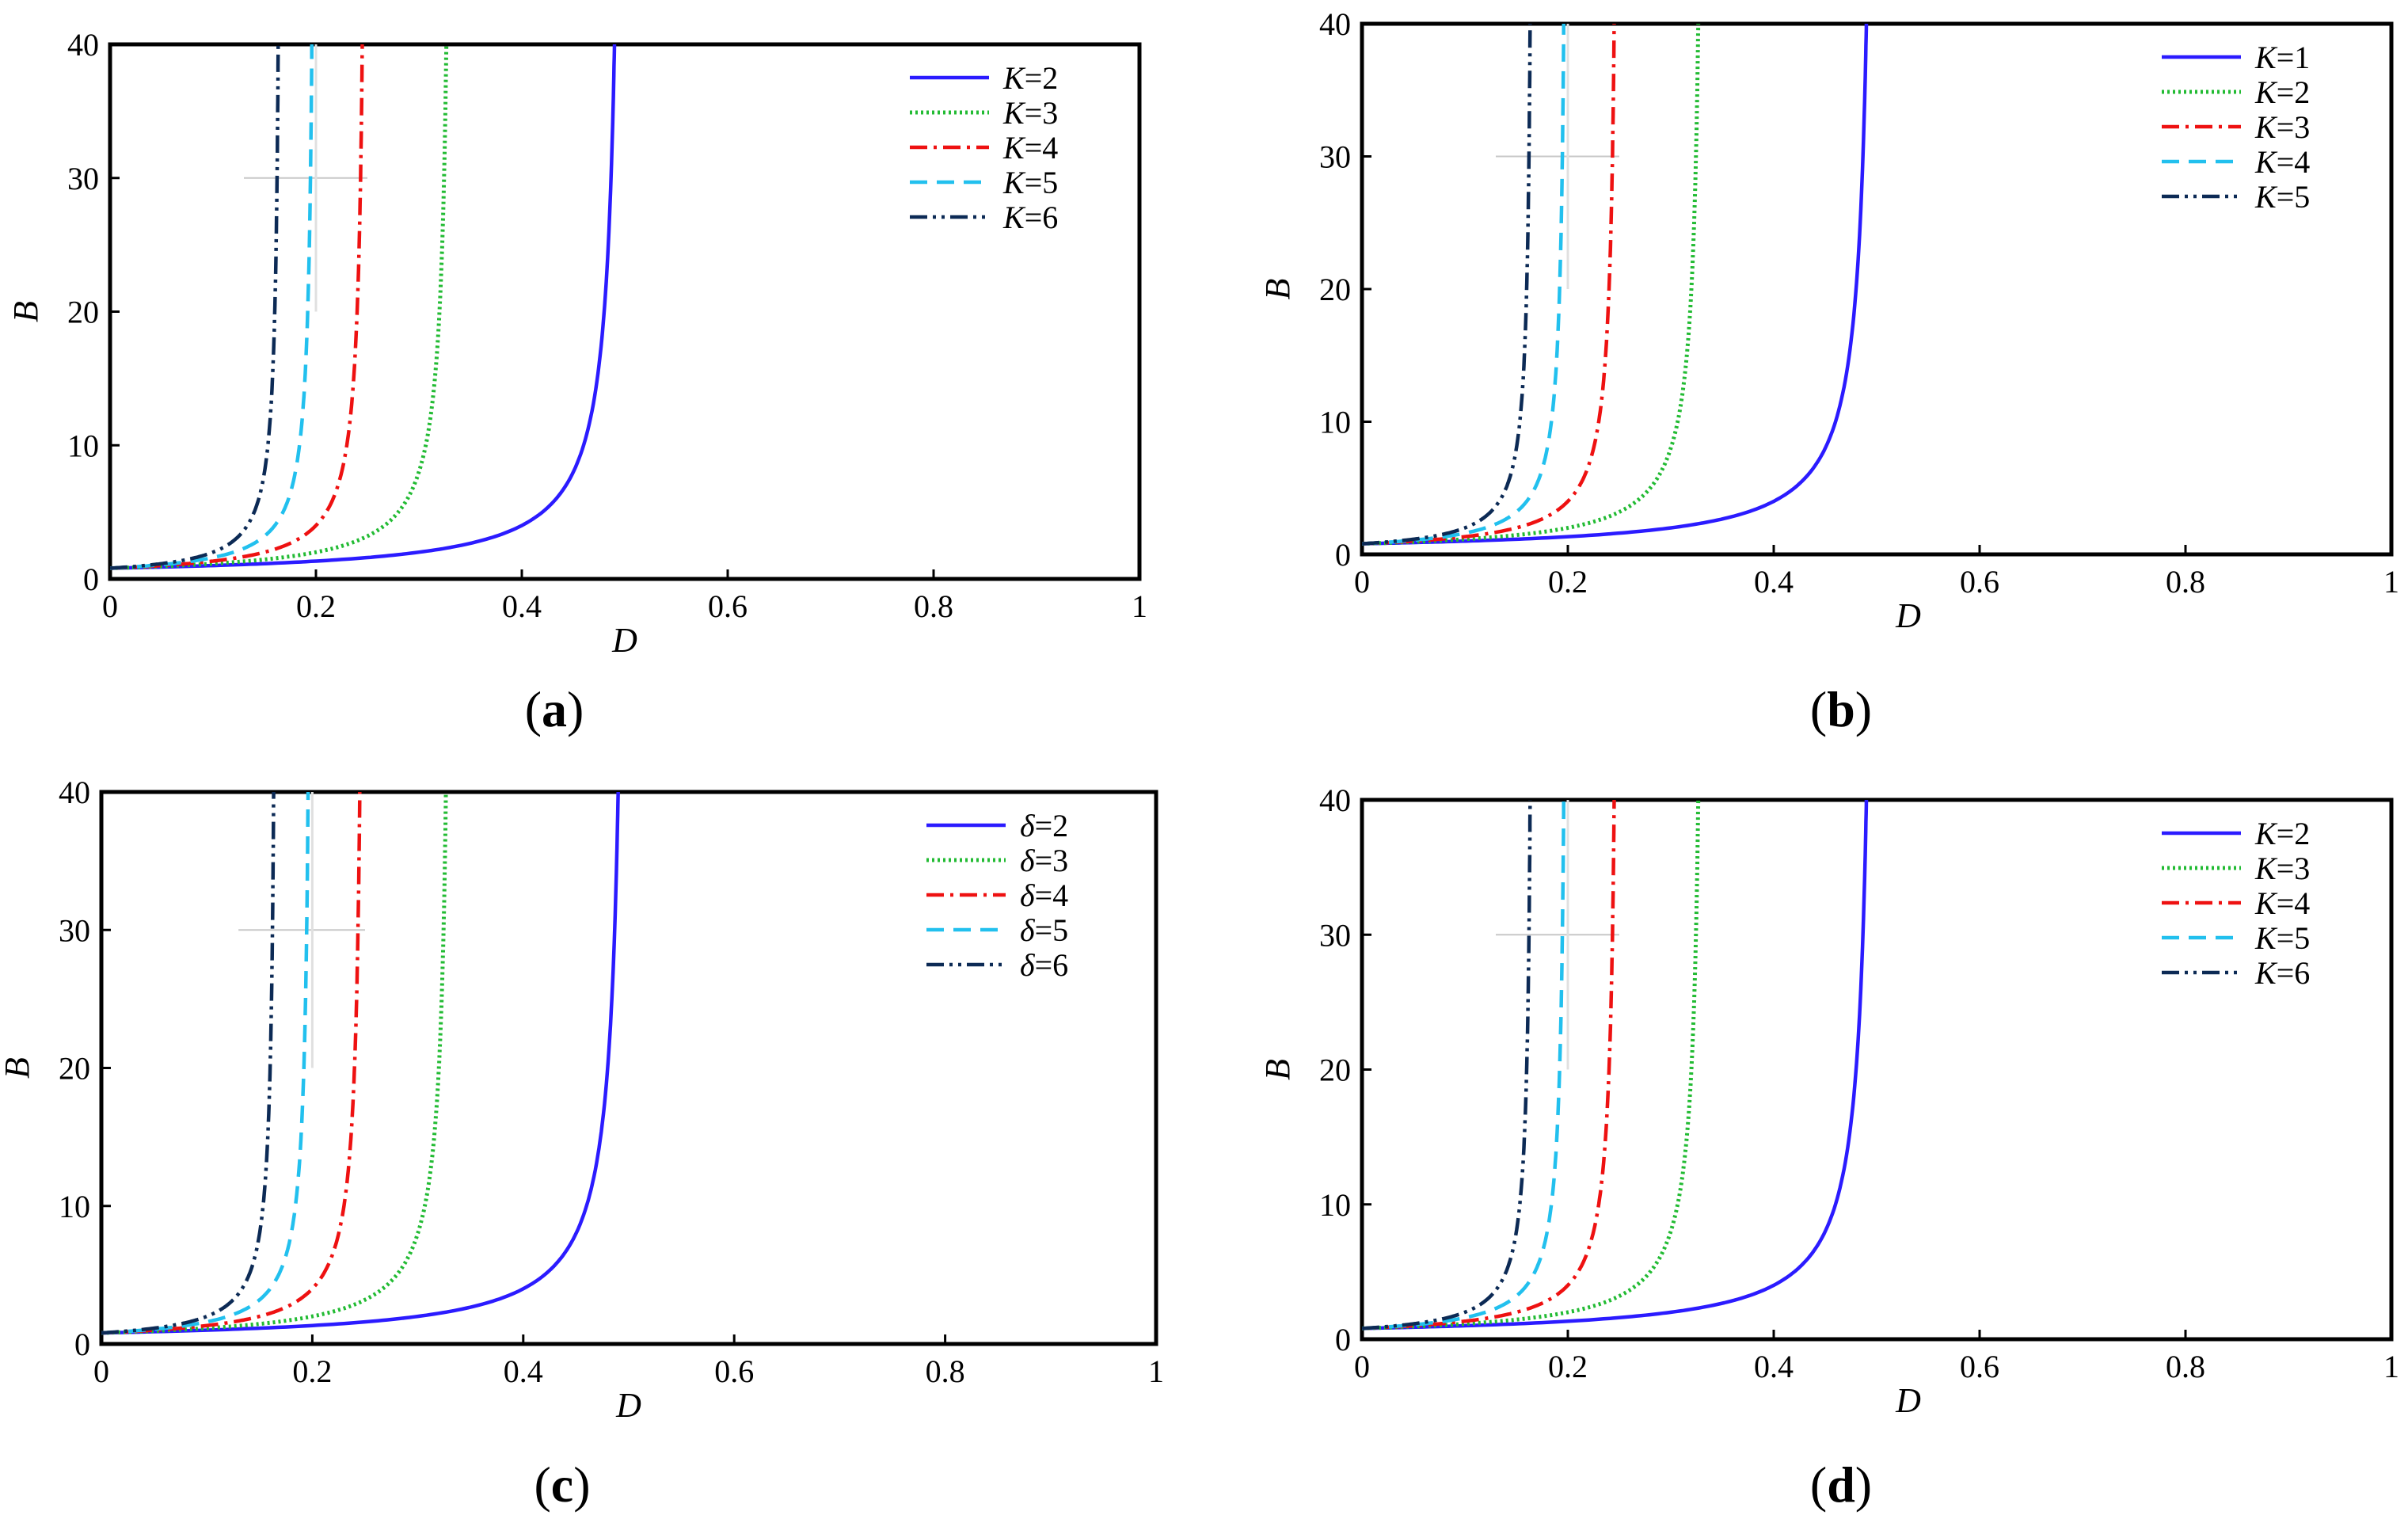 This screenshot has height=1538, width=2408. Describe the element at coordinates (554, 709) in the screenshot. I see `panel-label: (a)` at that location.